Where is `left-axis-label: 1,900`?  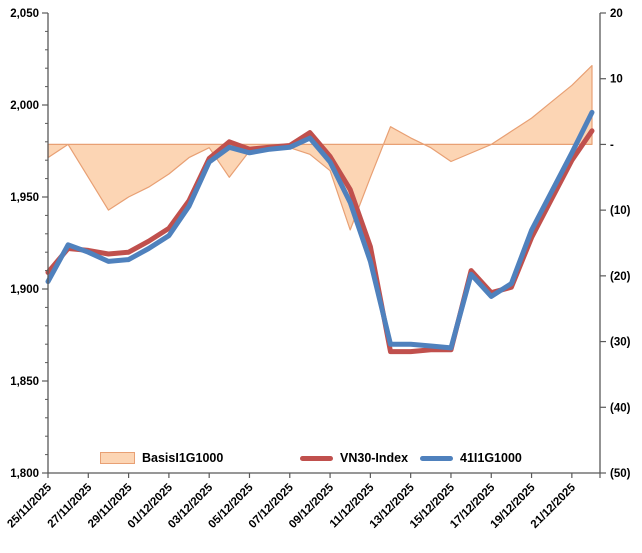
left-axis-label: 1,900 is located at coordinates (24, 290).